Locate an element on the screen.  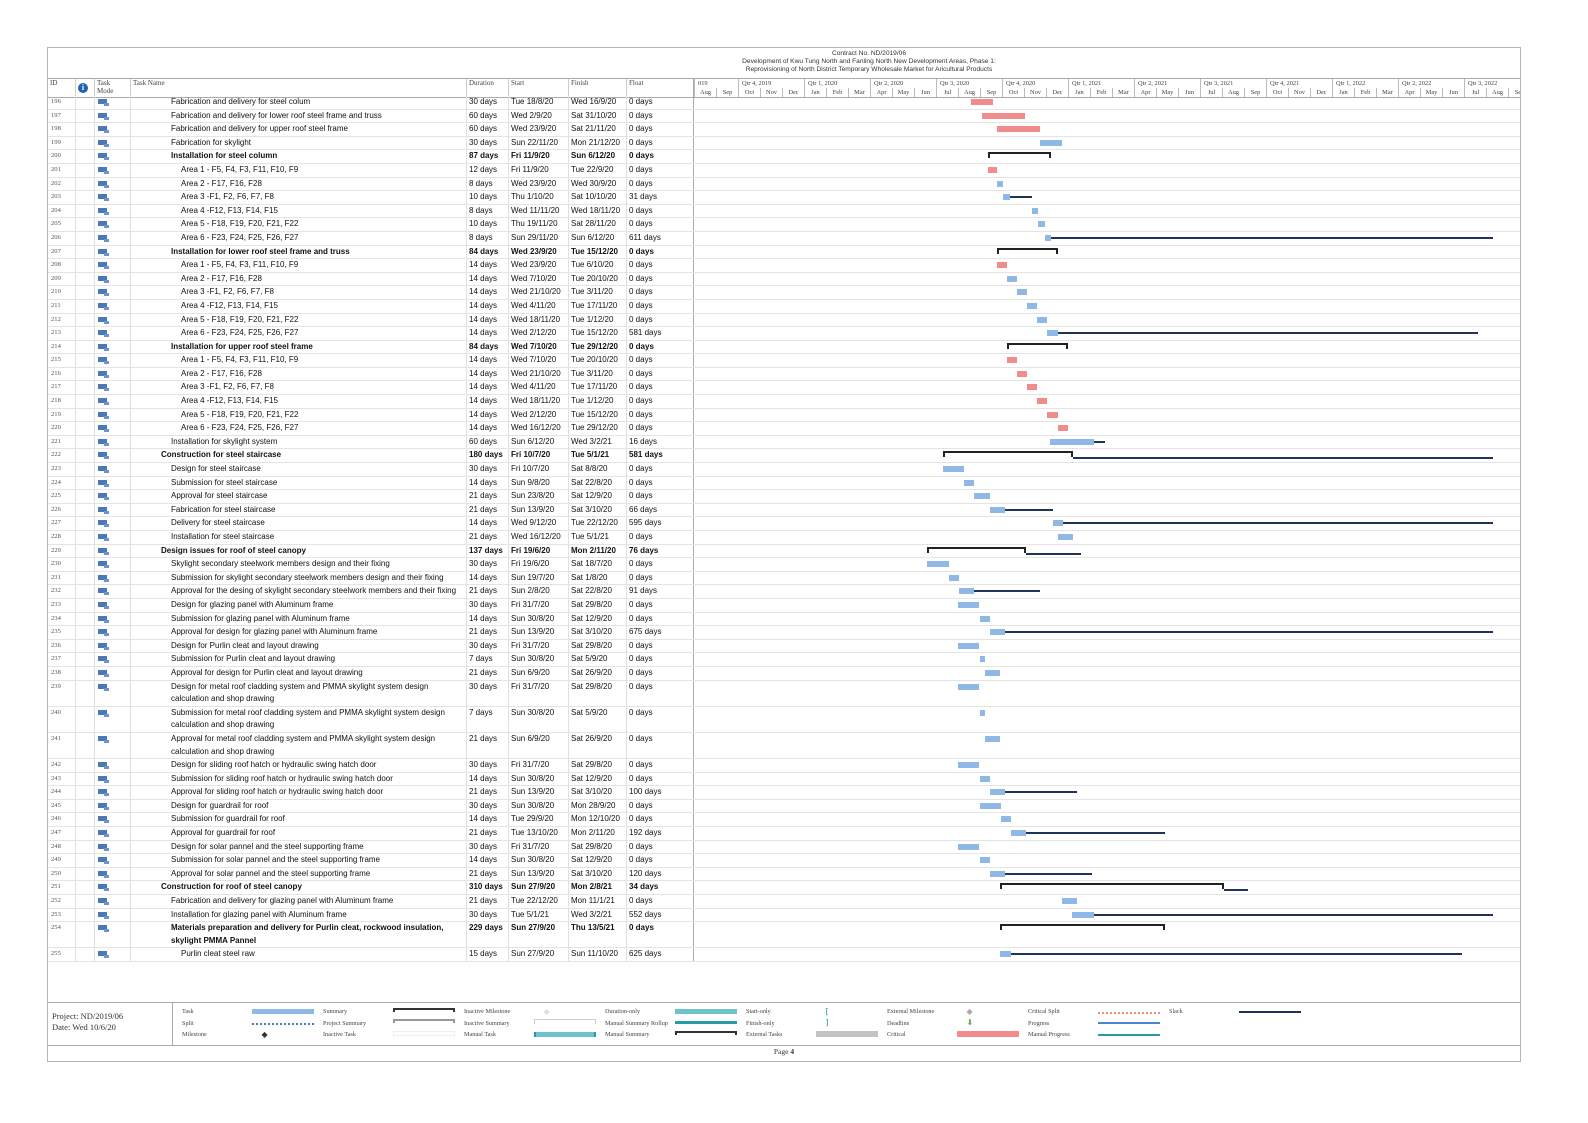
task-name: Design issues for roof of steel canopy is located at coordinates (299, 551).